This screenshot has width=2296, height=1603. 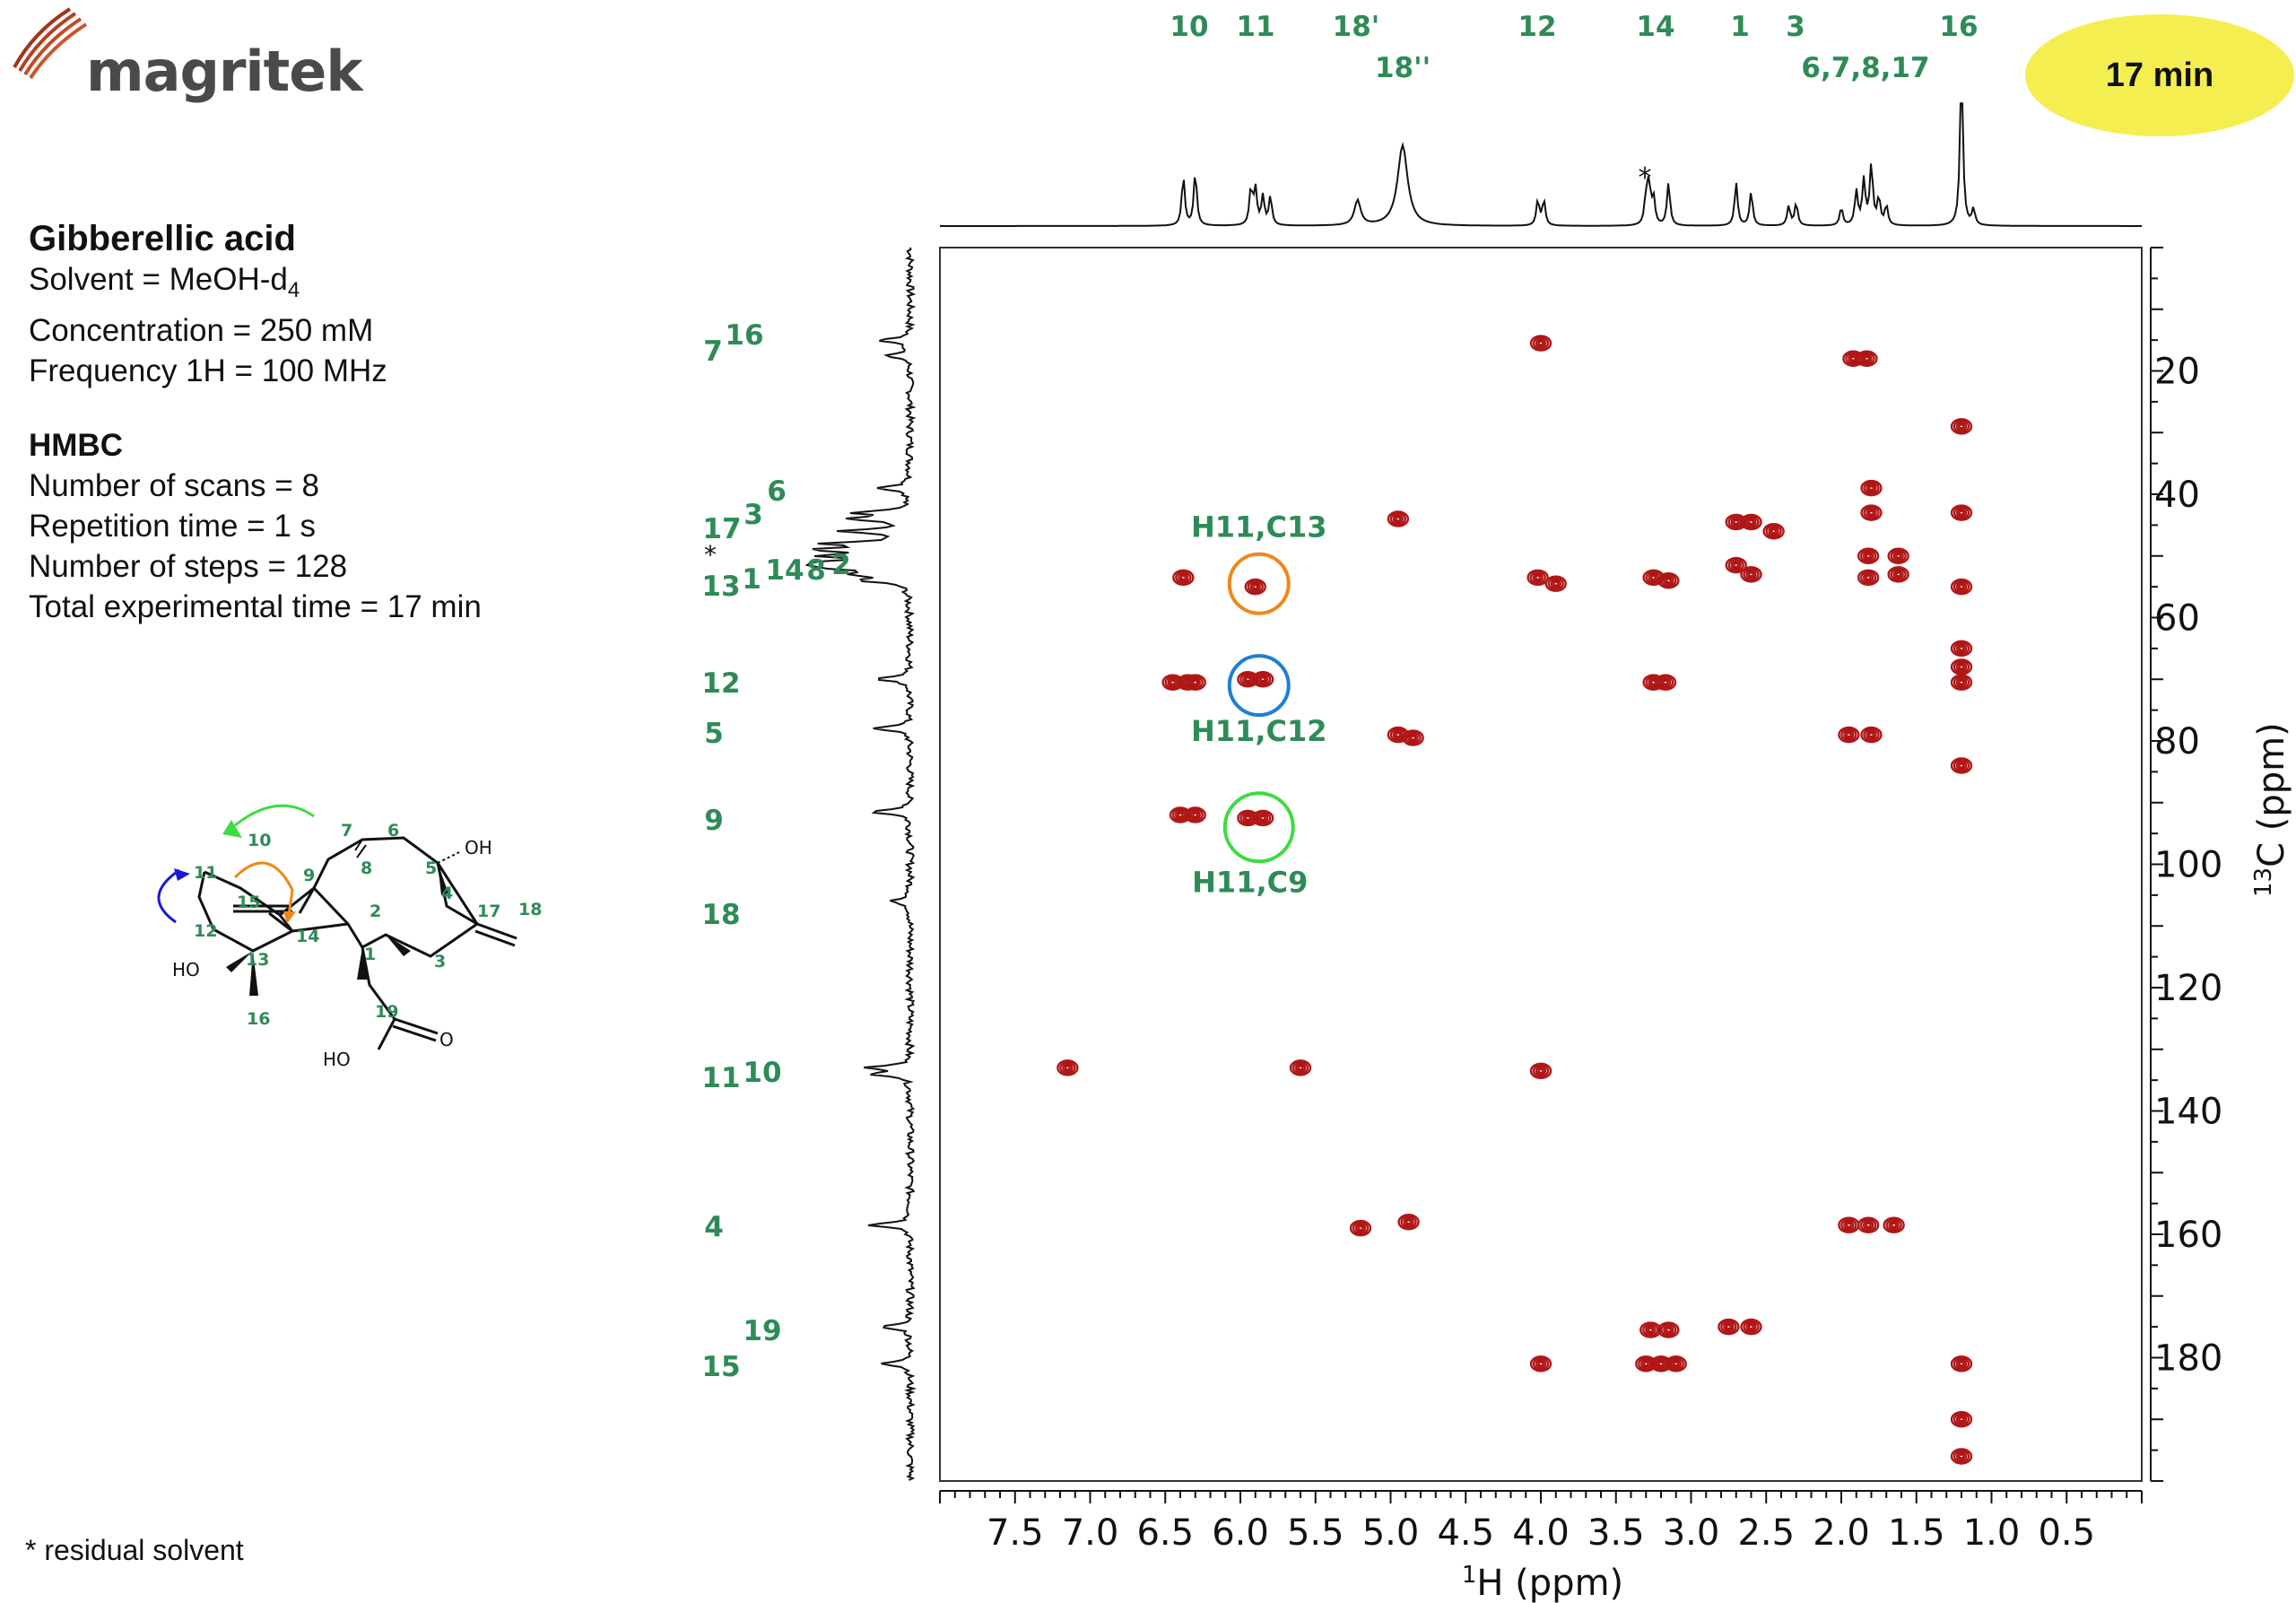 What do you see at coordinates (2177, 496) in the screenshot?
I see `y-tick-label: 40` at bounding box center [2177, 496].